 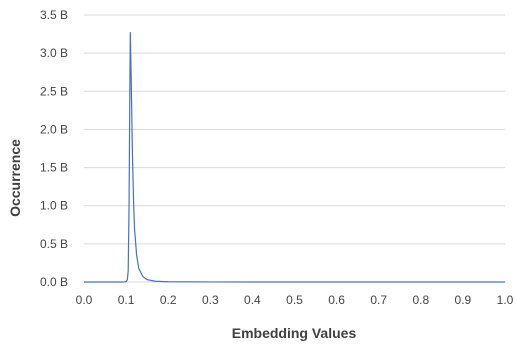 What do you see at coordinates (126, 300) in the screenshot?
I see `x-tick-label: 0.1` at bounding box center [126, 300].